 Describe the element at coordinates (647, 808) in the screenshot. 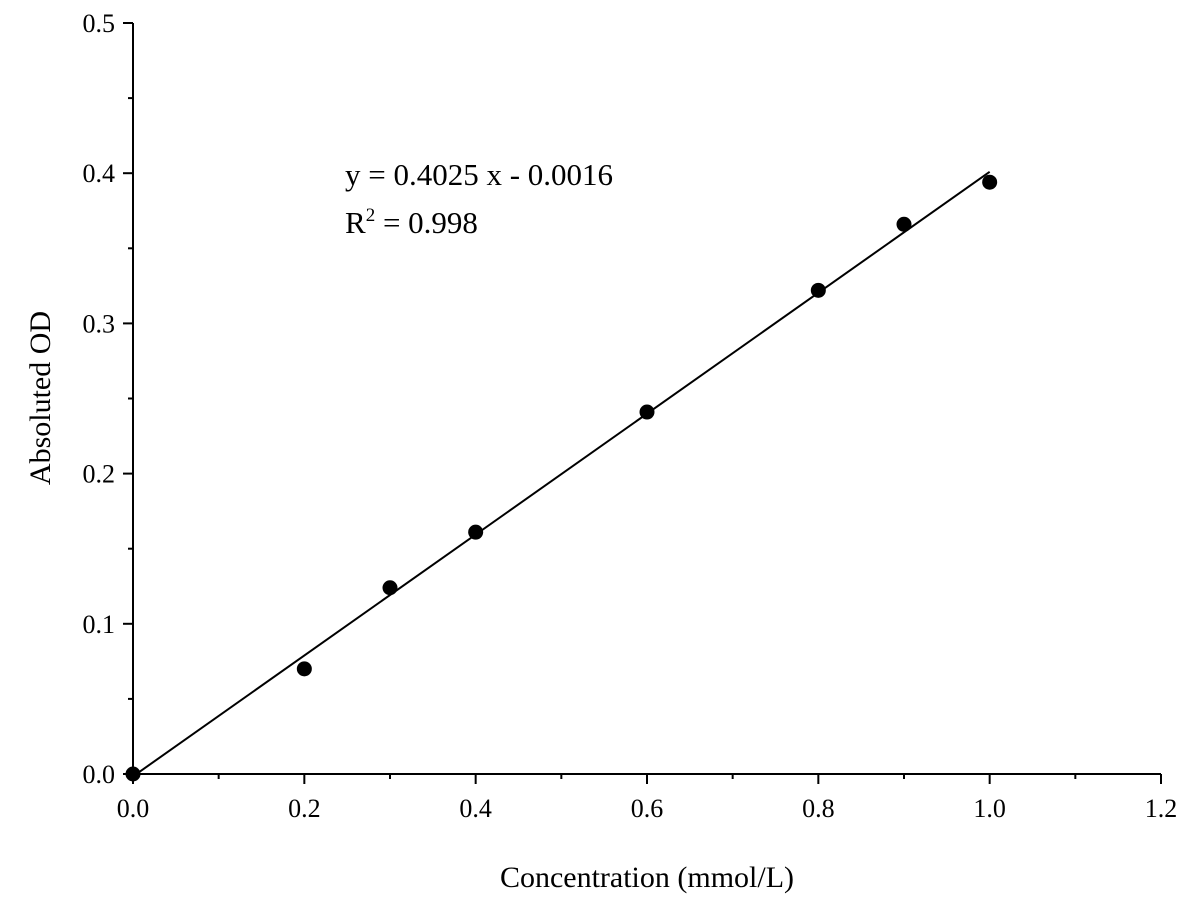

I see `x-tick-label: 0.6` at that location.